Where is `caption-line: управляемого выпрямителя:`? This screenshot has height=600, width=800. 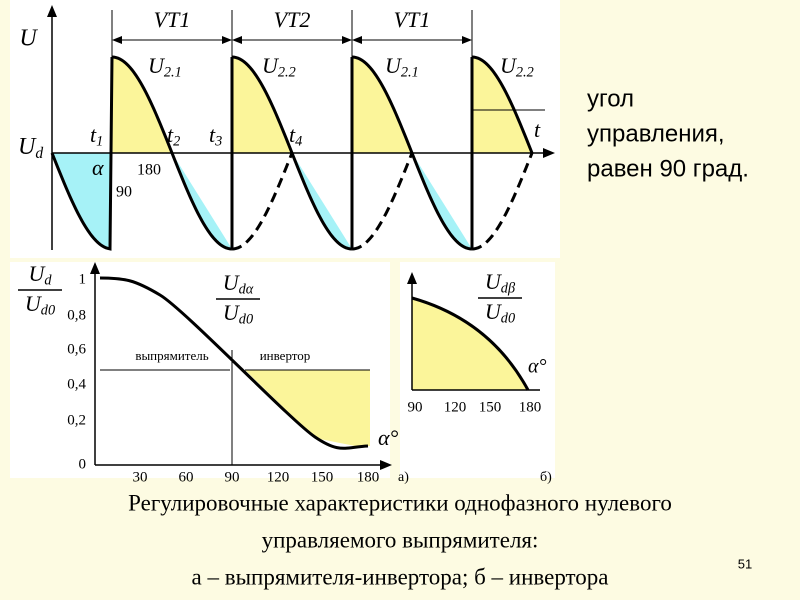
caption-line: управляемого выпрямителя: is located at coordinates (400, 539).